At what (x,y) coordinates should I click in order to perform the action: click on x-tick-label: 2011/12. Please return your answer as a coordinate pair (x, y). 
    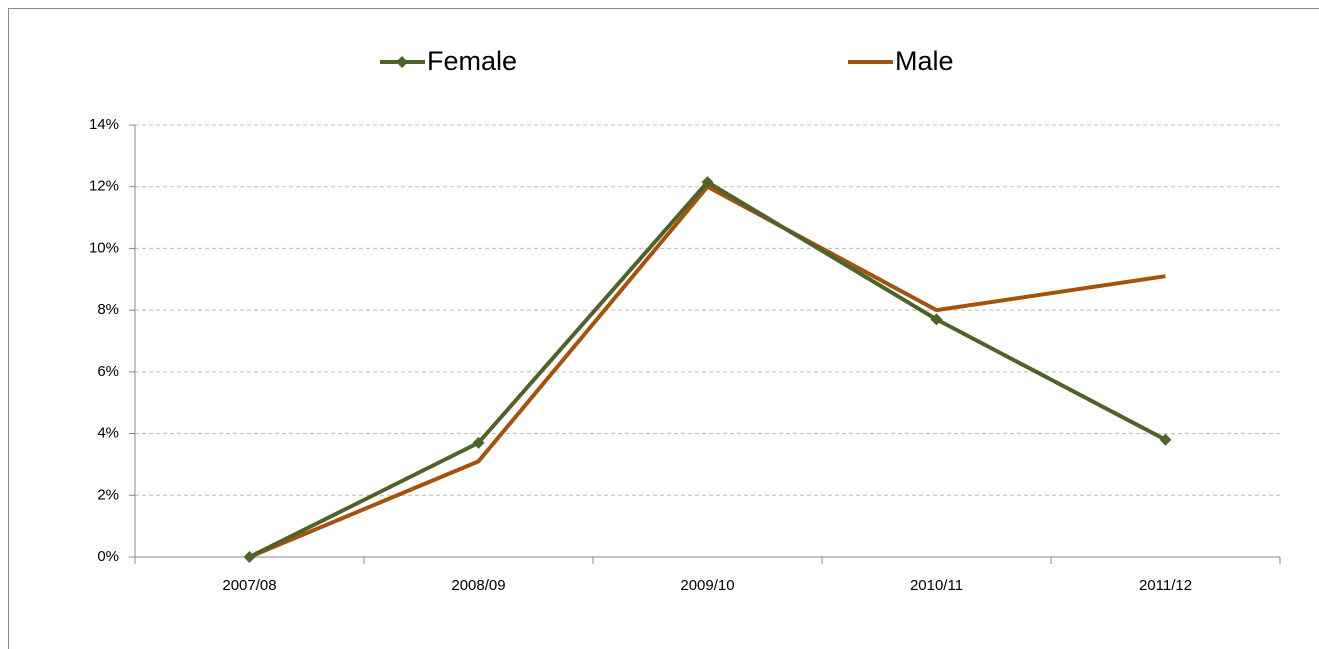
    Looking at the image, I should click on (1165, 585).